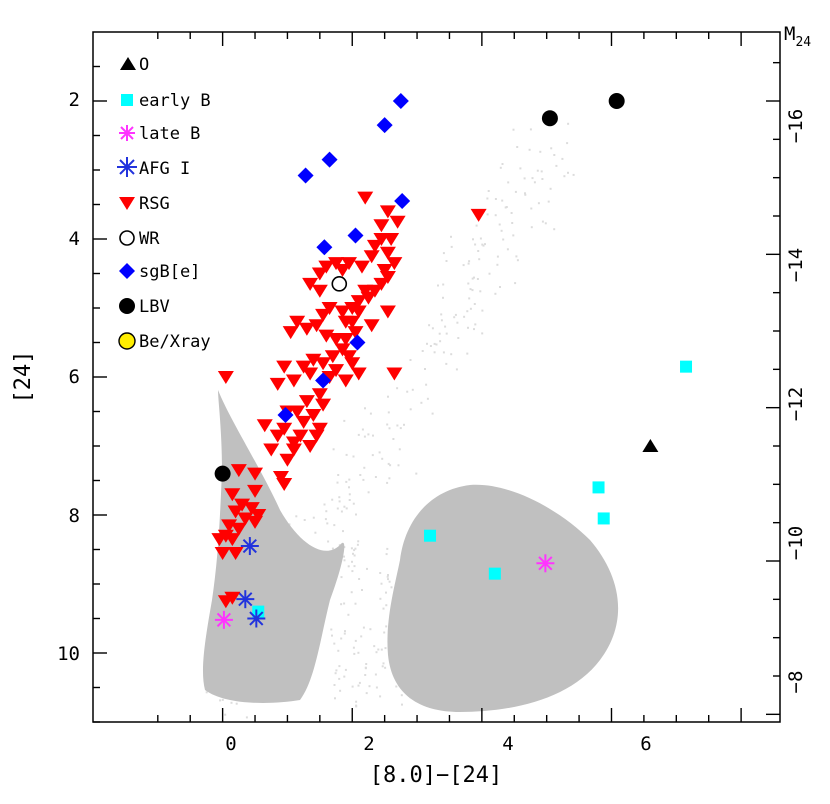  What do you see at coordinates (169, 134) in the screenshot?
I see `legend-label-late-b: late B` at bounding box center [169, 134].